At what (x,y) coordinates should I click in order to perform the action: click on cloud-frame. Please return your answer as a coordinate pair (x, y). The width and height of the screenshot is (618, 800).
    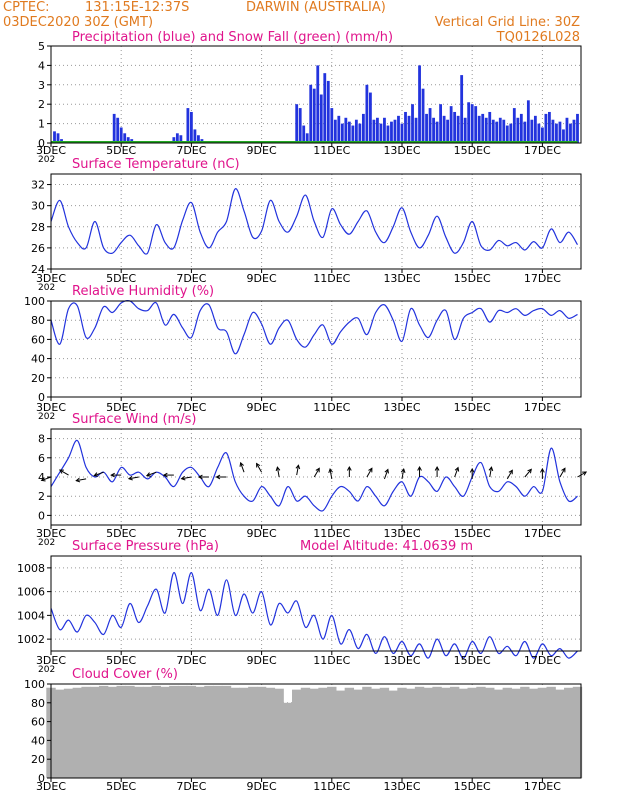
    Looking at the image, I should click on (316, 731).